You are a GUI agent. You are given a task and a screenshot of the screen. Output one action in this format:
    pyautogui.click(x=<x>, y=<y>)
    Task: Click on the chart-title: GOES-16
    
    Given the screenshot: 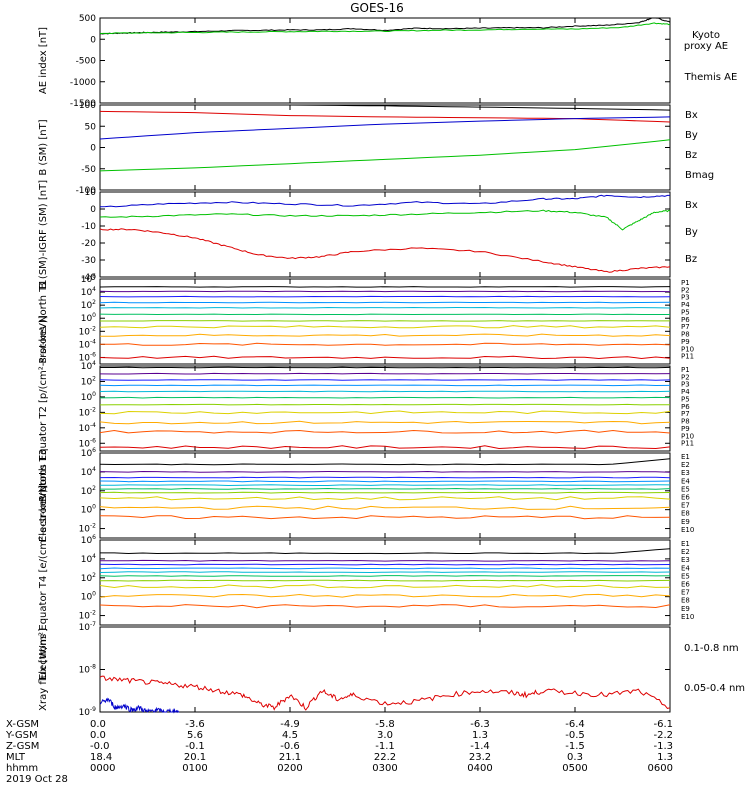 What is the action you would take?
    pyautogui.click(x=377, y=8)
    